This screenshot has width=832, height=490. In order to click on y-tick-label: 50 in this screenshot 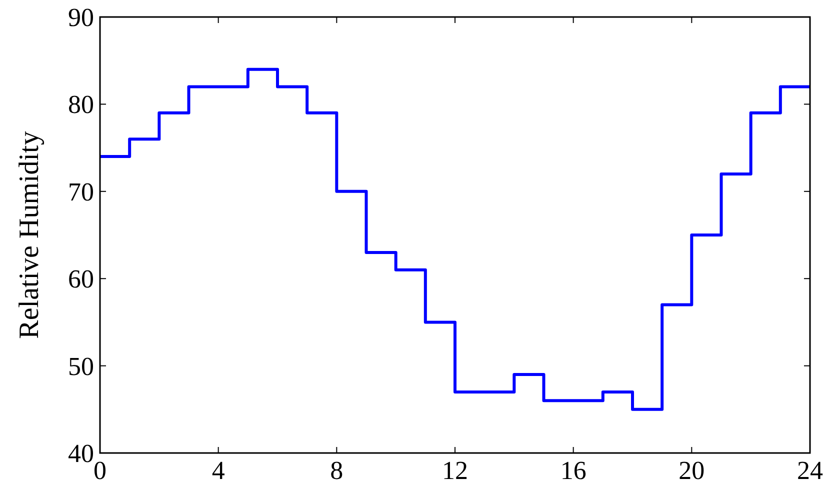, I will do `click(81, 366)`.